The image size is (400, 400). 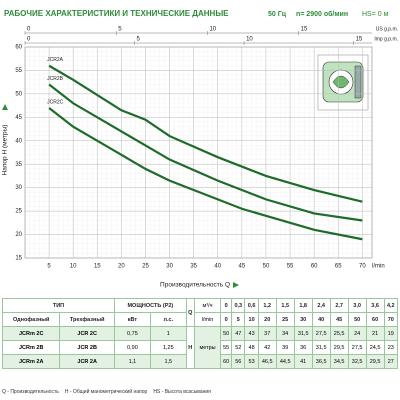 I want to click on y-axis-label: Напор H (метры), so click(x=5, y=150).